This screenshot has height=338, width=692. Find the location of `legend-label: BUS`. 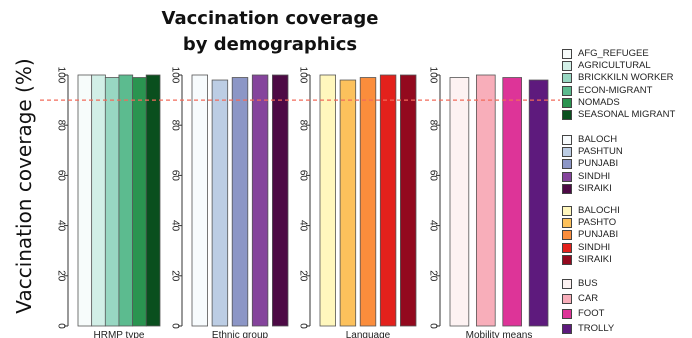

legend-label: BUS is located at coordinates (588, 283).